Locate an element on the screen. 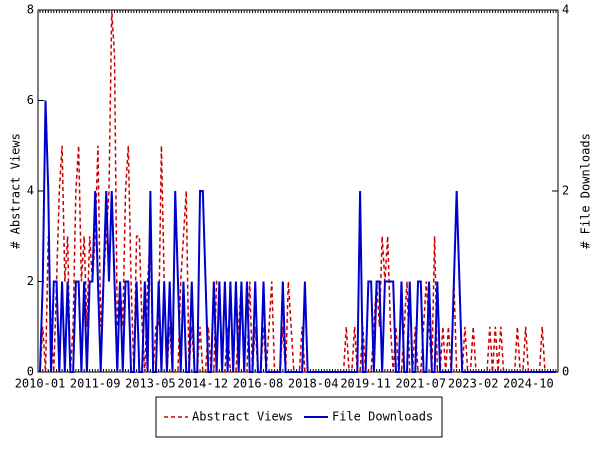  x-tick-label: 2019-11 is located at coordinates (365, 384).